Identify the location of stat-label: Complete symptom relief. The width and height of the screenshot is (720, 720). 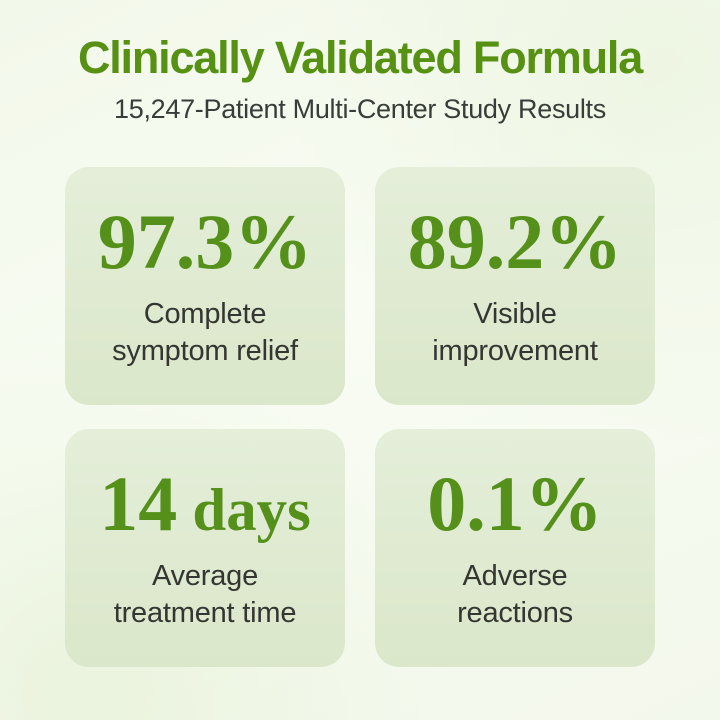
(205, 332).